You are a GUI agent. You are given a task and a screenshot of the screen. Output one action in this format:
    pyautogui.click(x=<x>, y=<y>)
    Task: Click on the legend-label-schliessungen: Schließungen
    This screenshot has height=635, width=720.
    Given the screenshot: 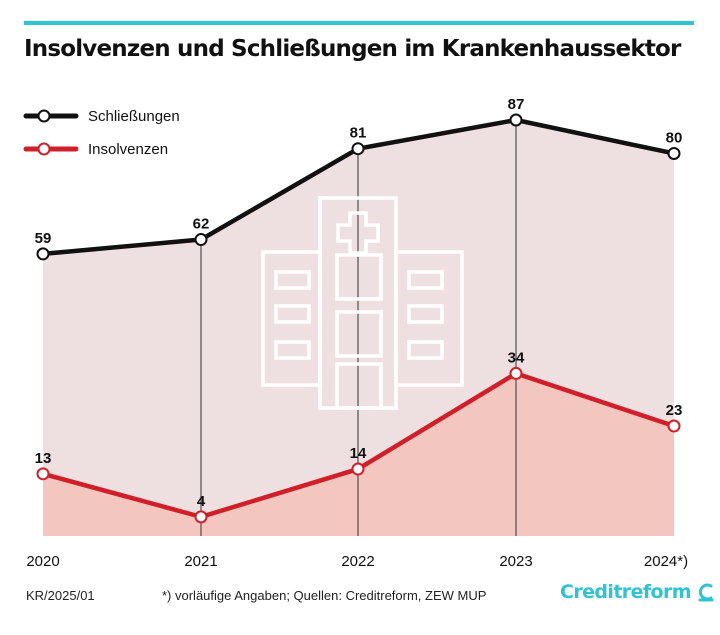 What is the action you would take?
    pyautogui.click(x=134, y=116)
    